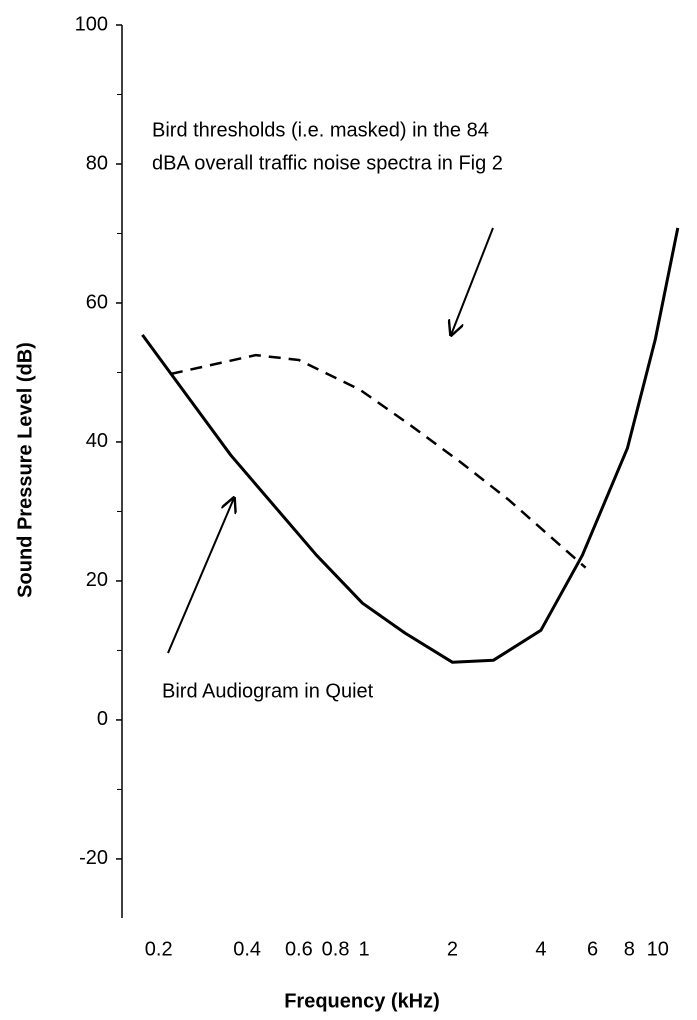 This screenshot has width=697, height=1020. I want to click on annotation: Bird thresholds (i.e. masked) in the 84, so click(320, 130).